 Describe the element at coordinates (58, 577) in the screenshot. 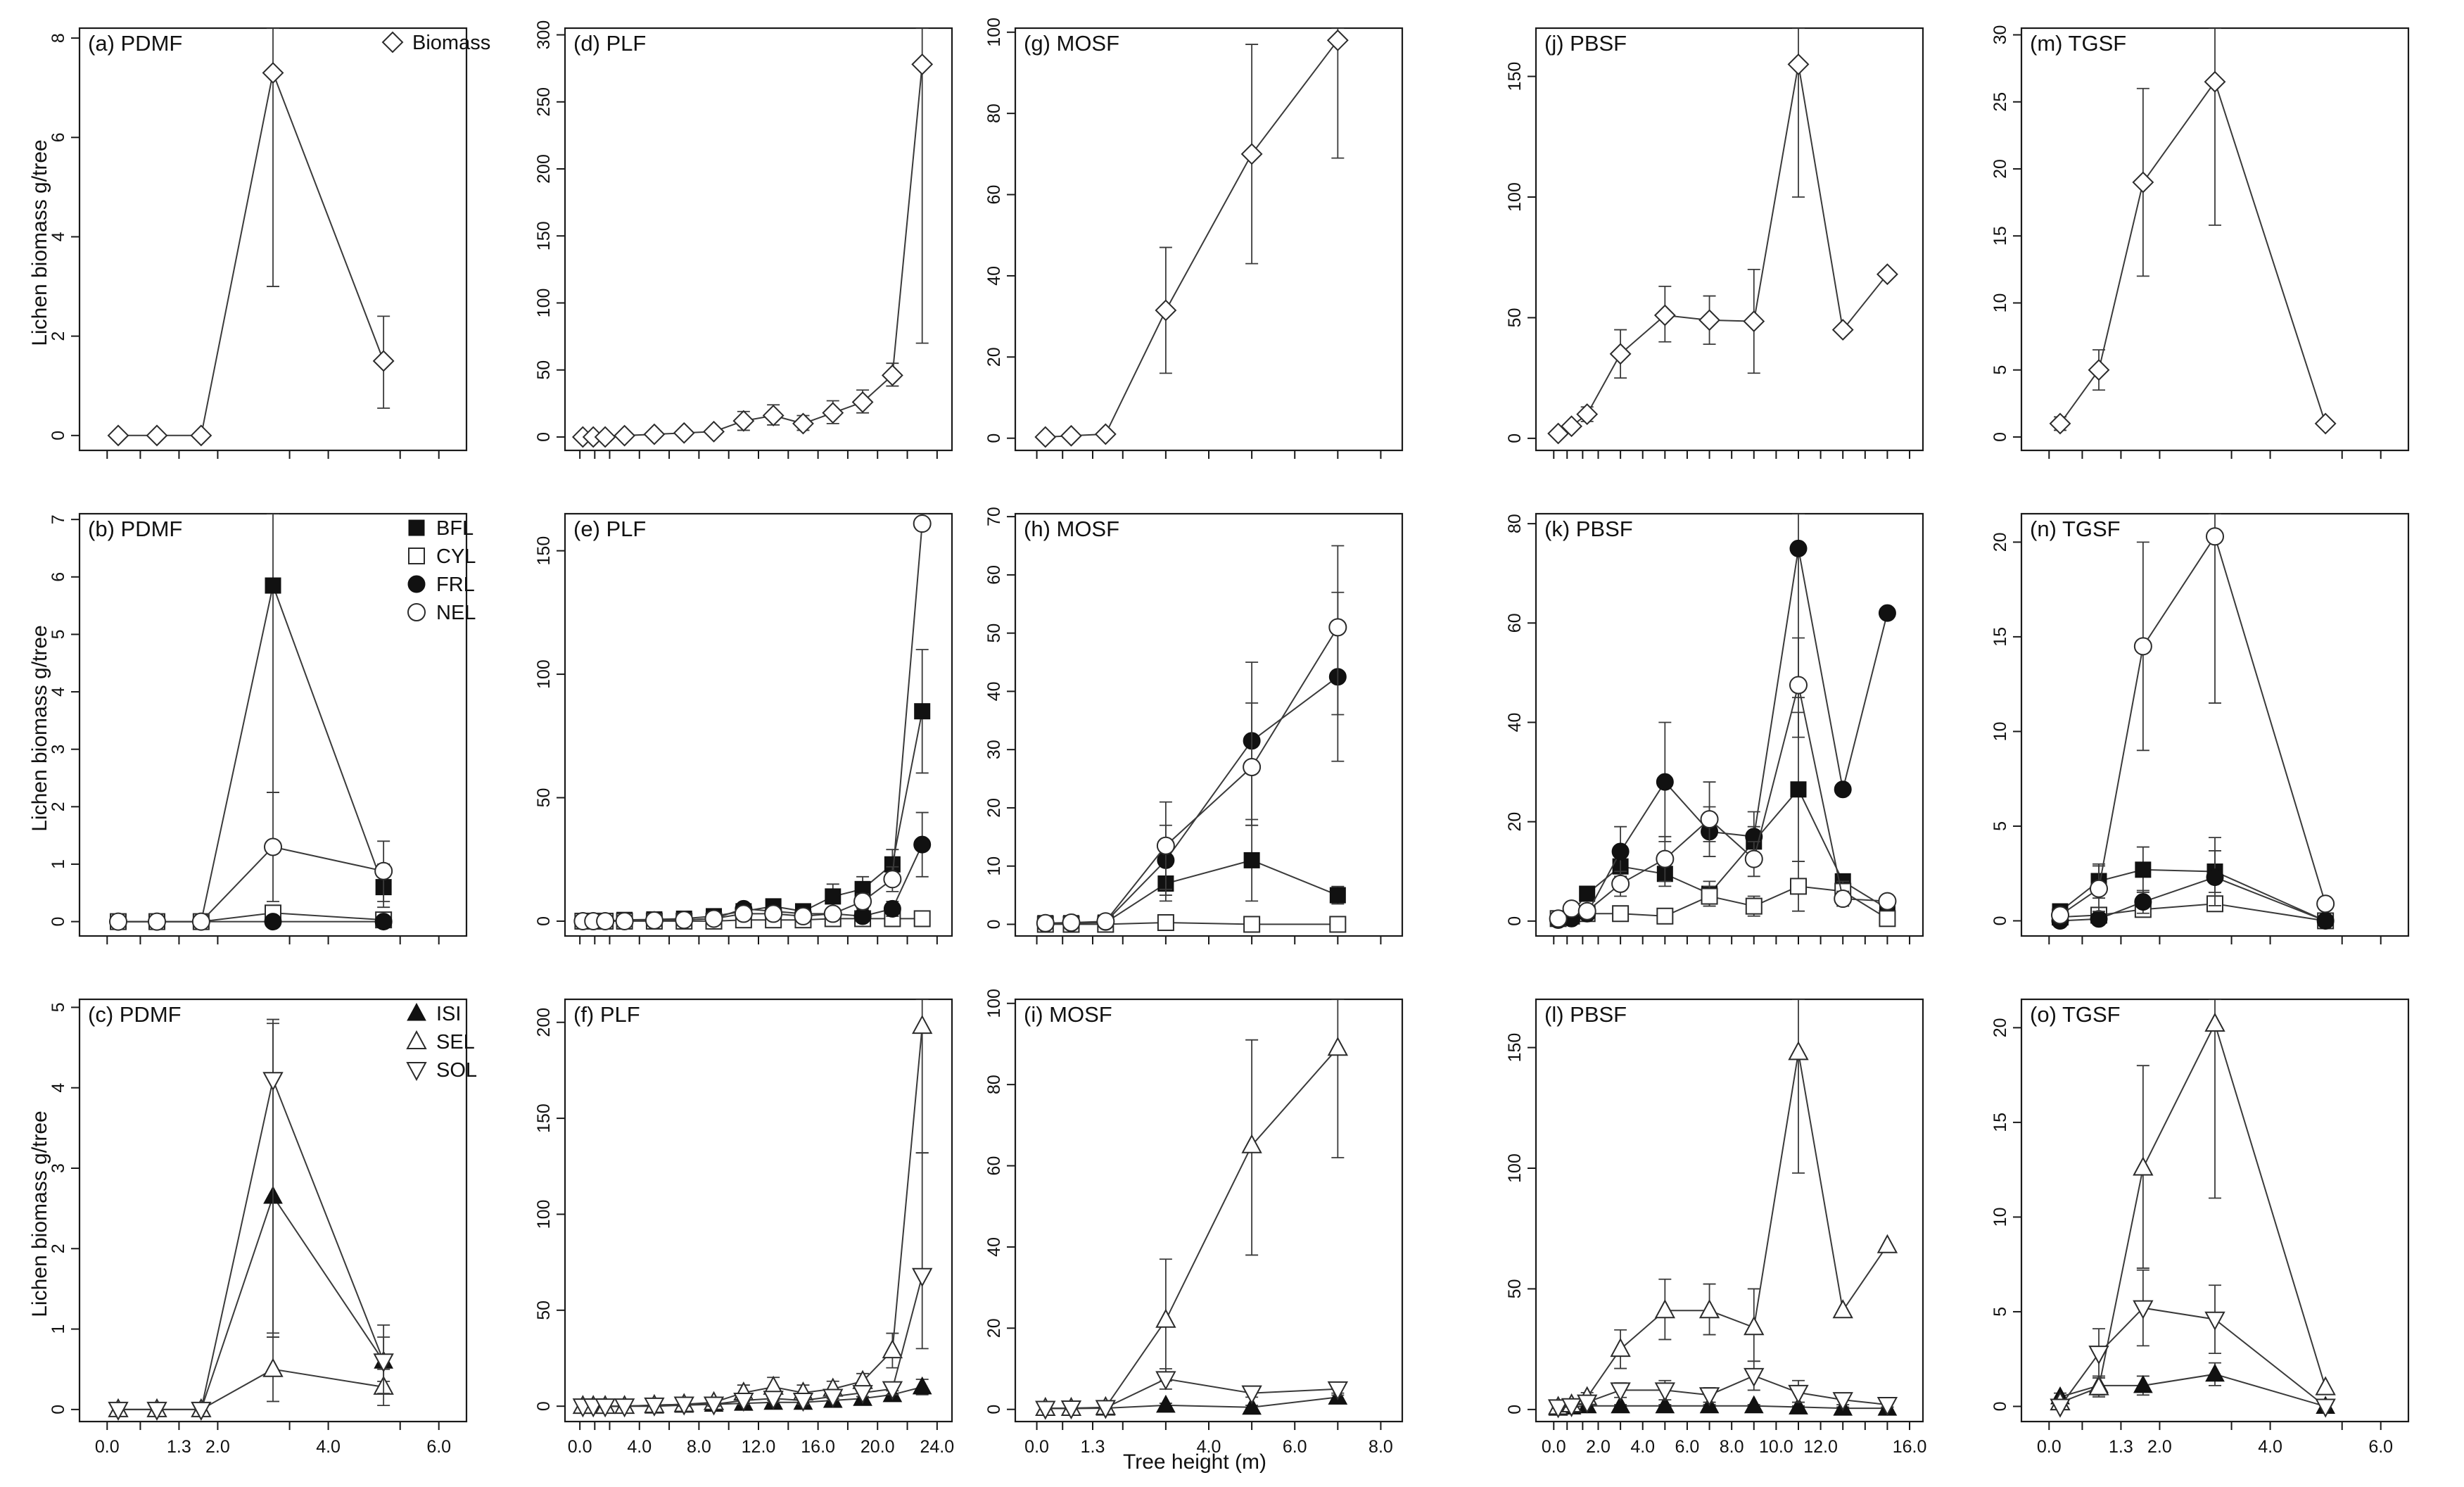

I see `y-tick-label: 6` at that location.